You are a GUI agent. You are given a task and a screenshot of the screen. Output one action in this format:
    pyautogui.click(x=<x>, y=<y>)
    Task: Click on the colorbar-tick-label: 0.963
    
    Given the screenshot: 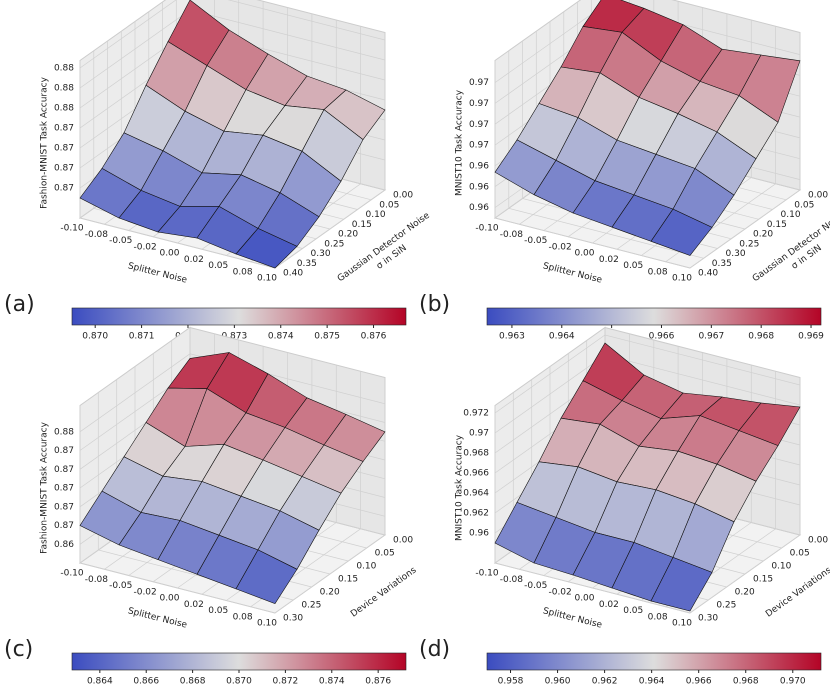 What is the action you would take?
    pyautogui.click(x=512, y=337)
    